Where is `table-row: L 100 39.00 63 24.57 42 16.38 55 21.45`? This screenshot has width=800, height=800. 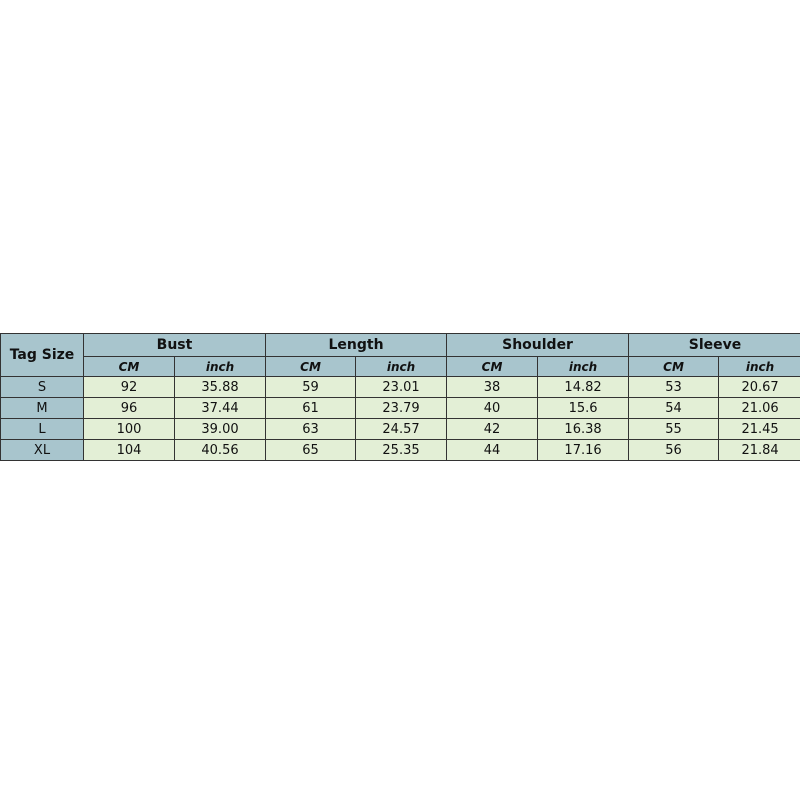 table-row: L 100 39.00 63 24.57 42 16.38 55 21.45 is located at coordinates (400, 429).